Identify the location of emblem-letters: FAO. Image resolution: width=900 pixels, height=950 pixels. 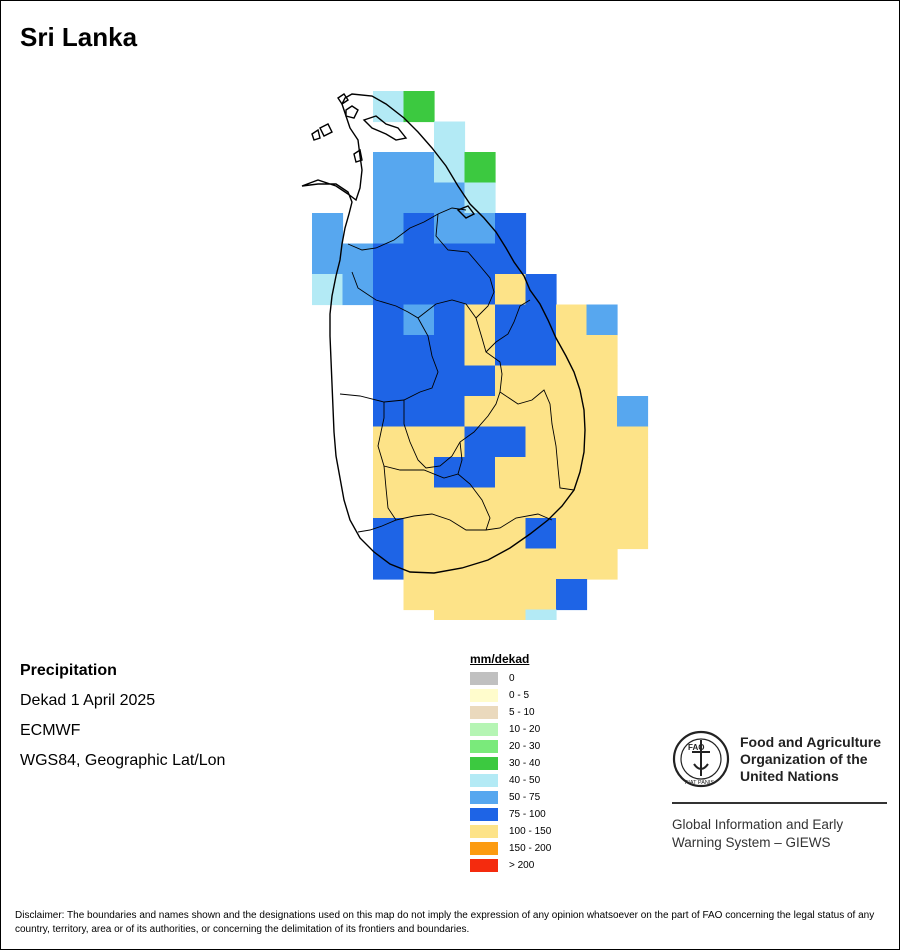
(696, 747).